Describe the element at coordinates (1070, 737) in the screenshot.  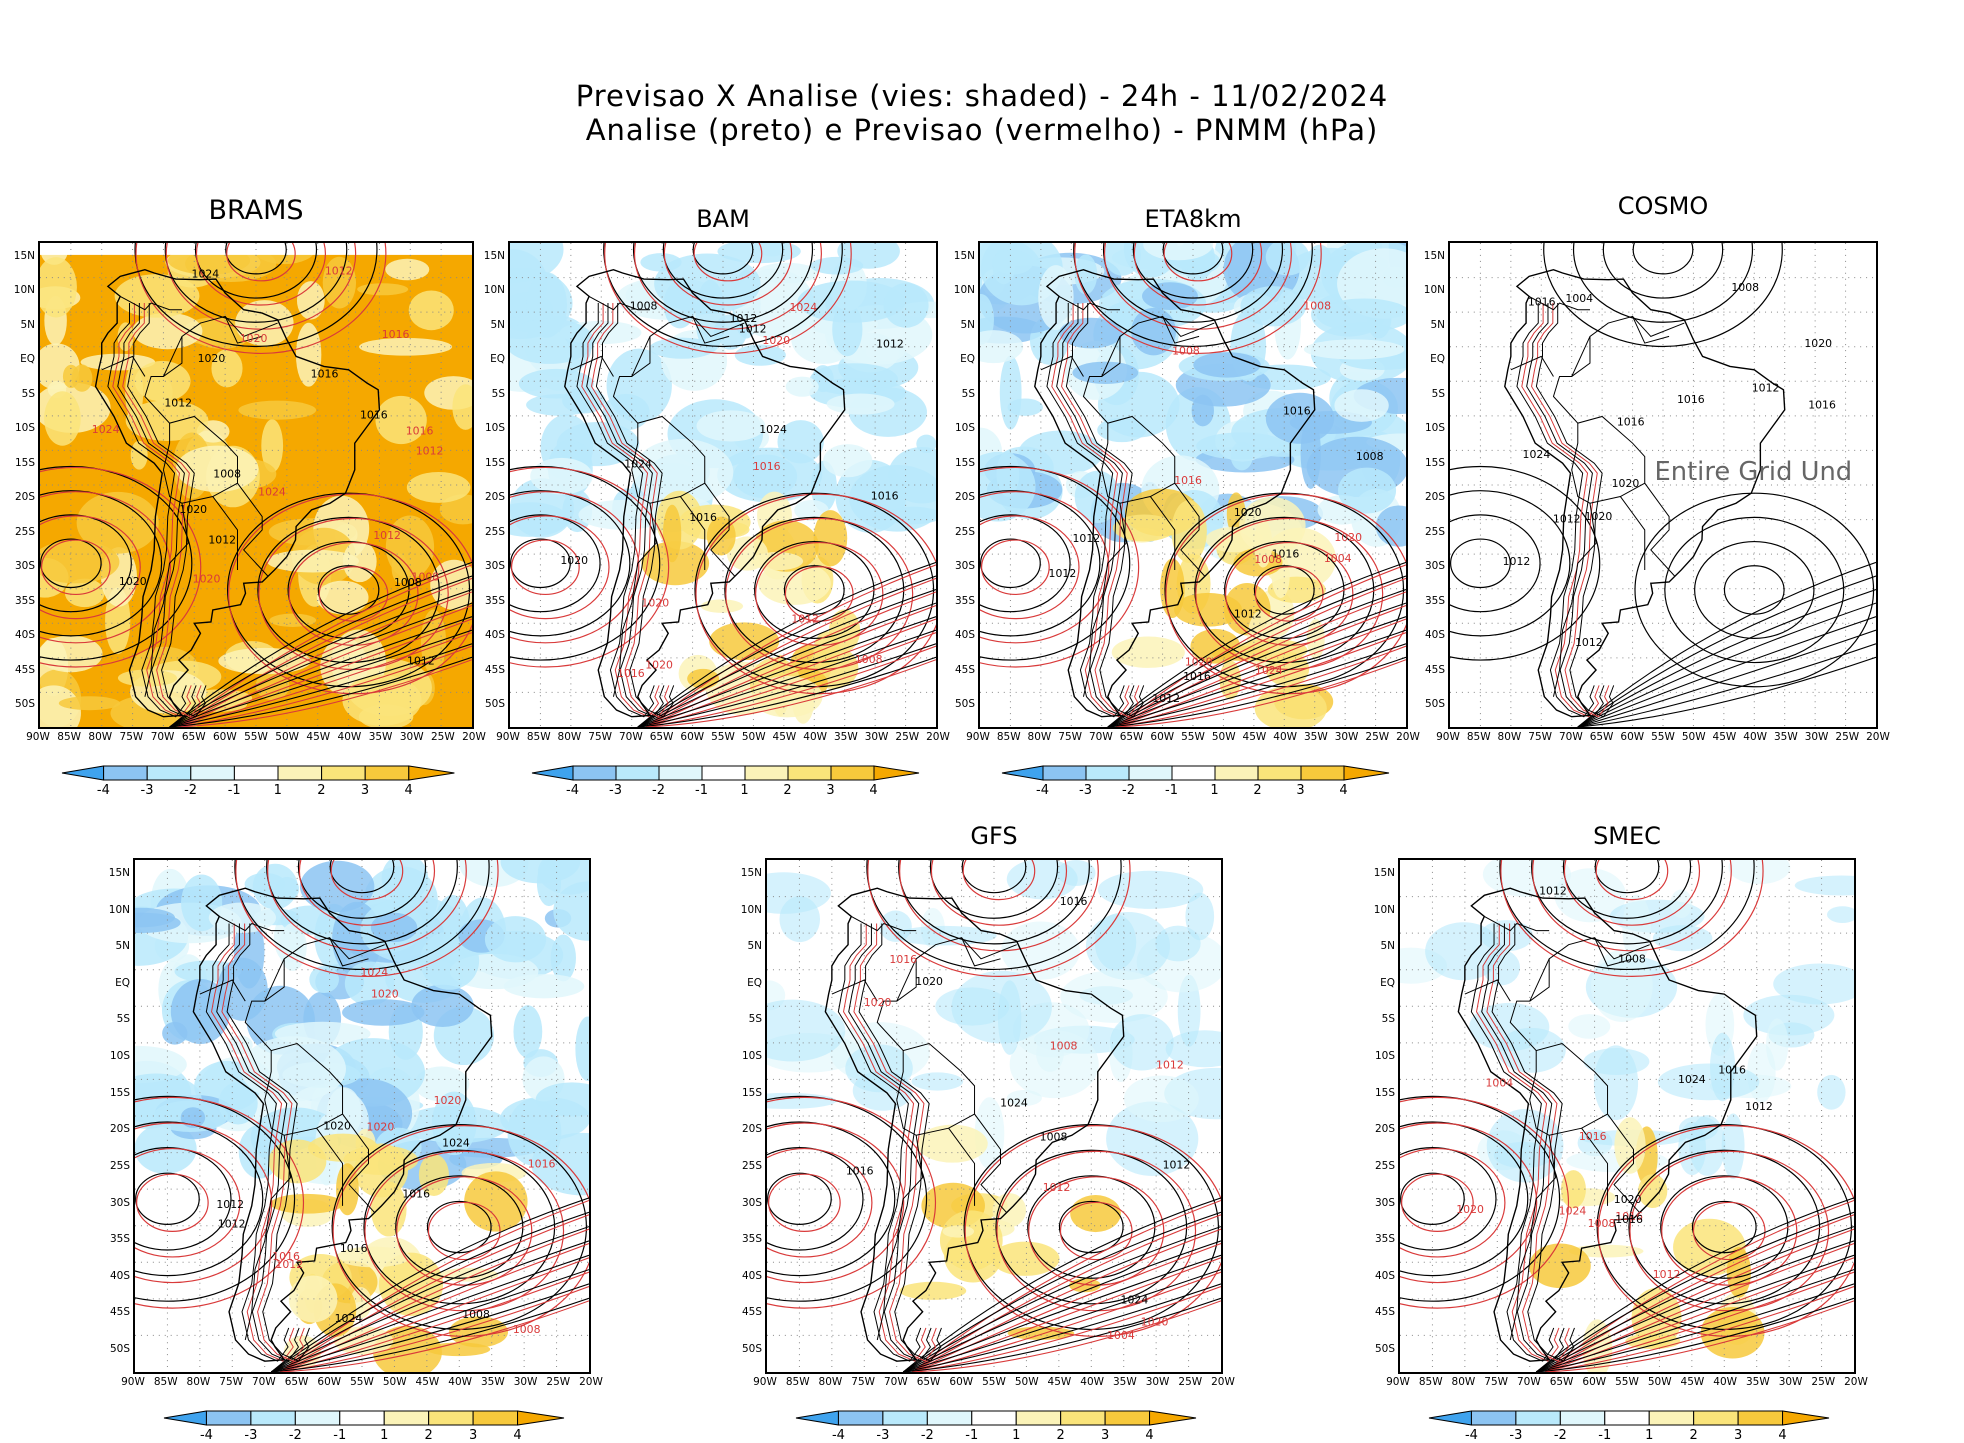
I see `lon-tick-label: 75W` at that location.